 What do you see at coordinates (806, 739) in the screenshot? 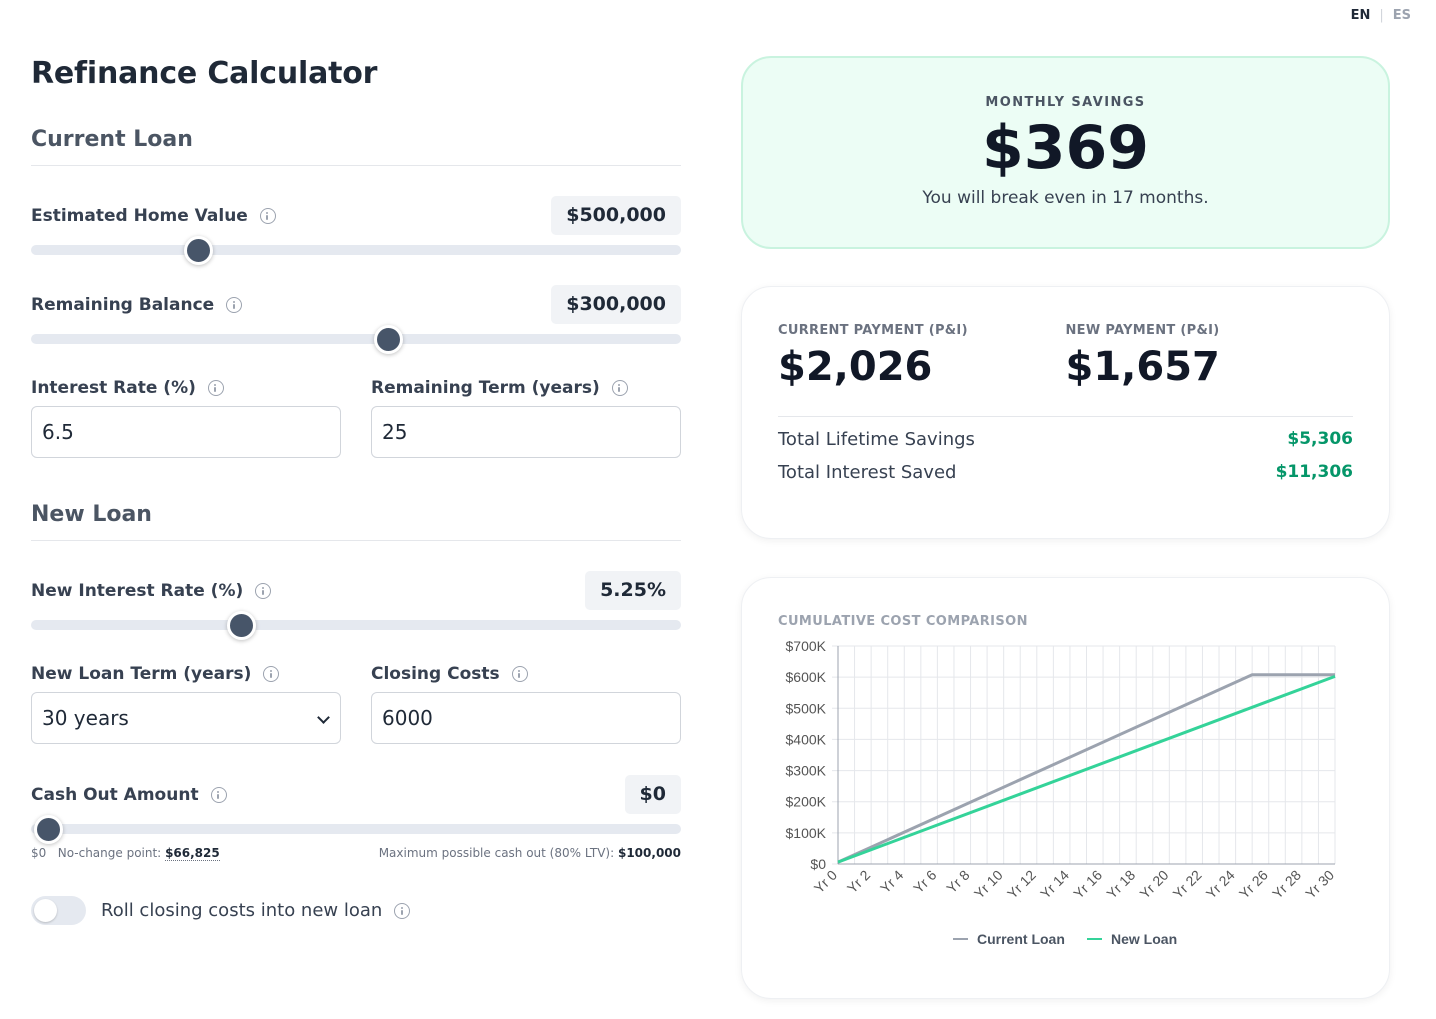
I see `y-tick-label: $400K` at bounding box center [806, 739].